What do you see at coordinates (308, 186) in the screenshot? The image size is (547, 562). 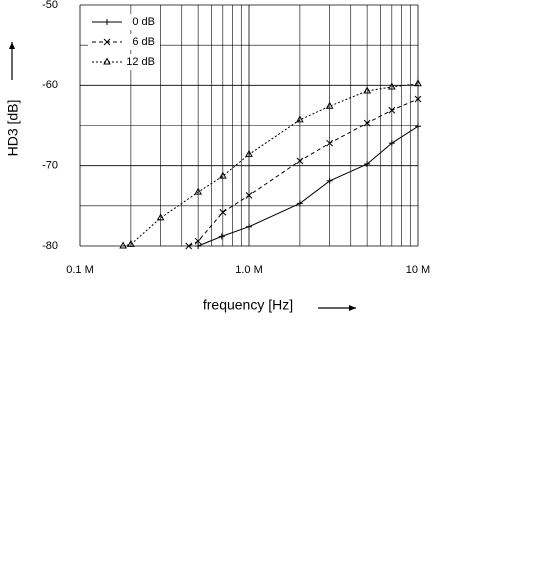 I see `line` at bounding box center [308, 186].